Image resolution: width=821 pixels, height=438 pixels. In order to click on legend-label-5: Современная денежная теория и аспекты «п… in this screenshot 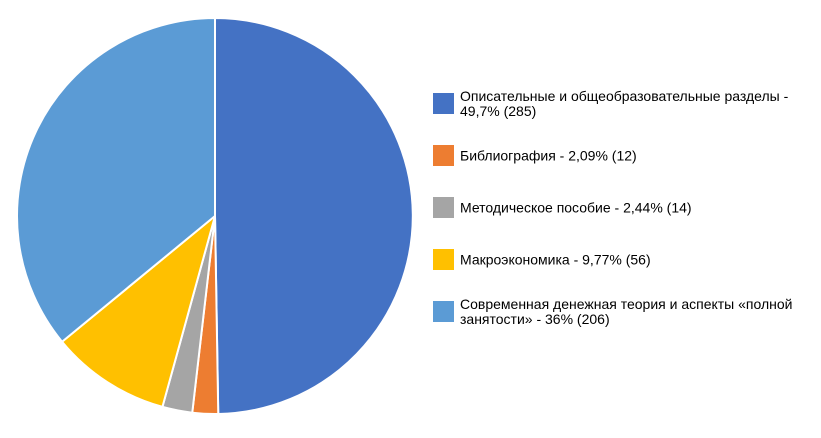, I will do `click(626, 311)`.